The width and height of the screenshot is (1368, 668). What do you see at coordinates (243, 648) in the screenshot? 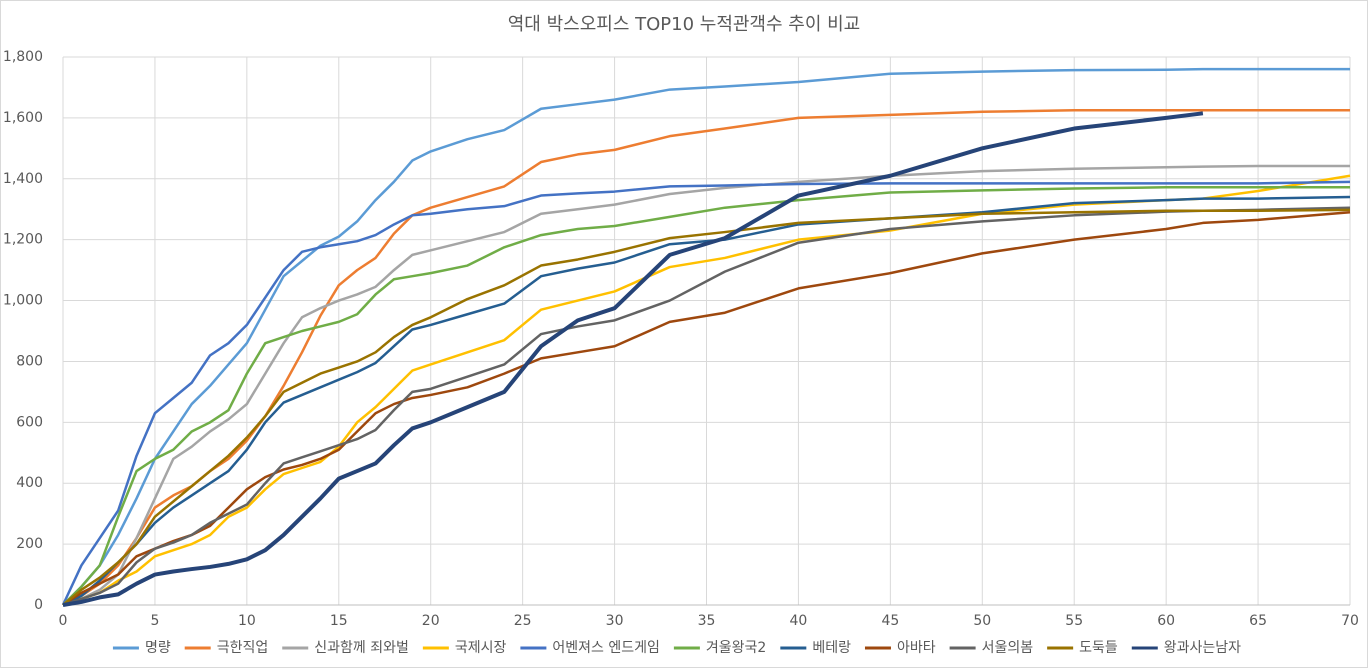
I see `legend-label: 극한직업` at bounding box center [243, 648].